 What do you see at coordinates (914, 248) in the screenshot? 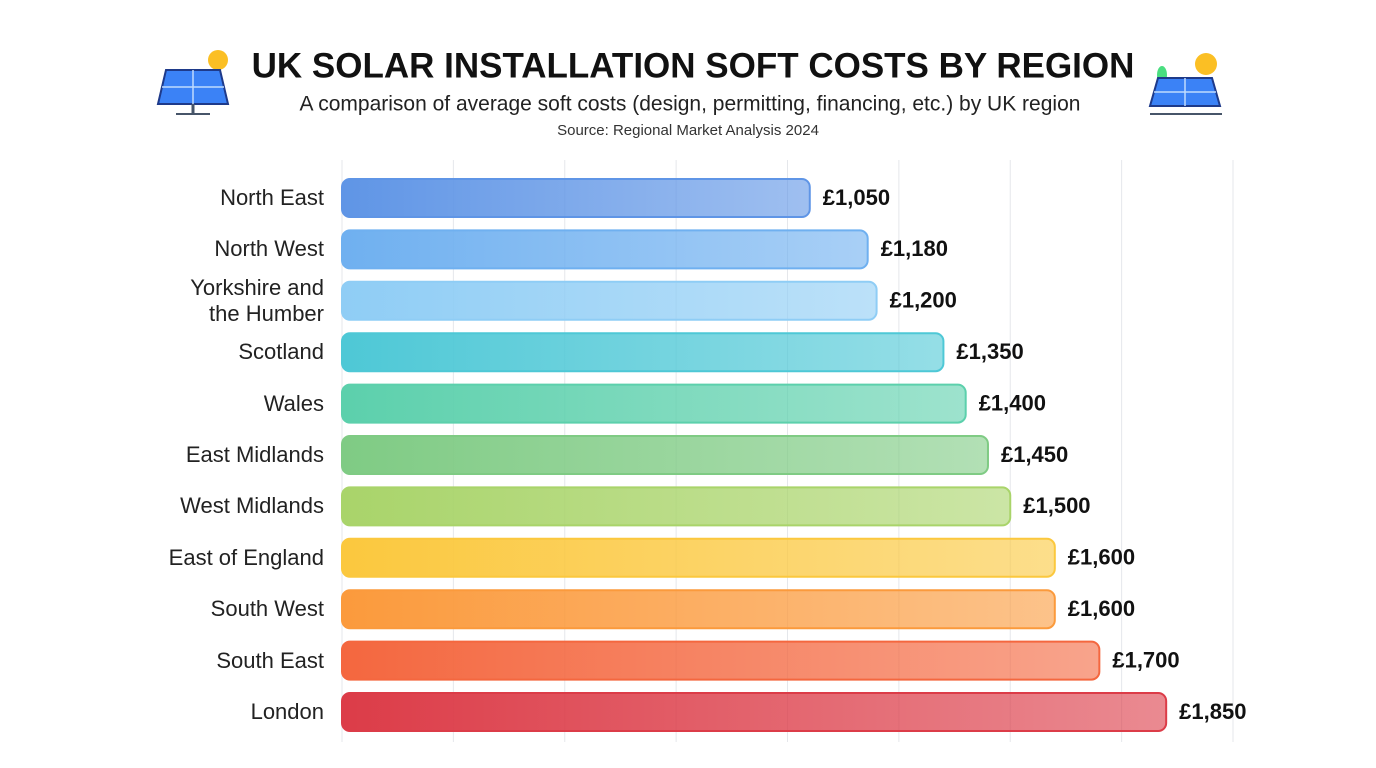
I see `value-label: £1,180` at bounding box center [914, 248].